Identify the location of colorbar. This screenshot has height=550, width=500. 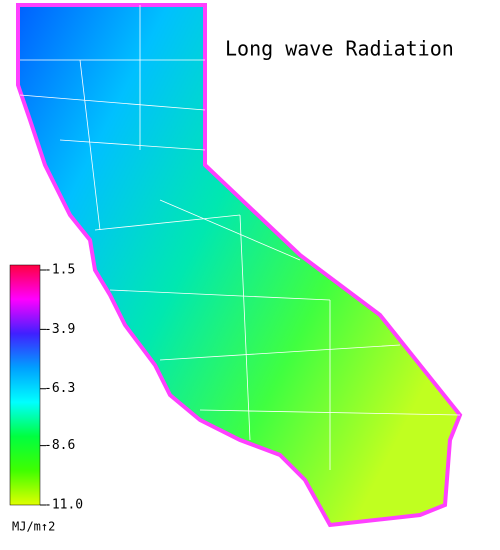
(25, 385).